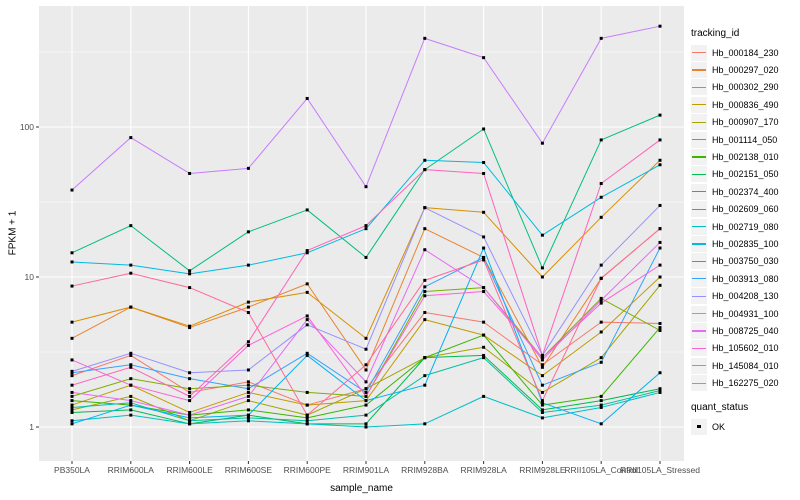  What do you see at coordinates (130, 470) in the screenshot?
I see `x-tick-label: RRIM600LA` at bounding box center [130, 470].